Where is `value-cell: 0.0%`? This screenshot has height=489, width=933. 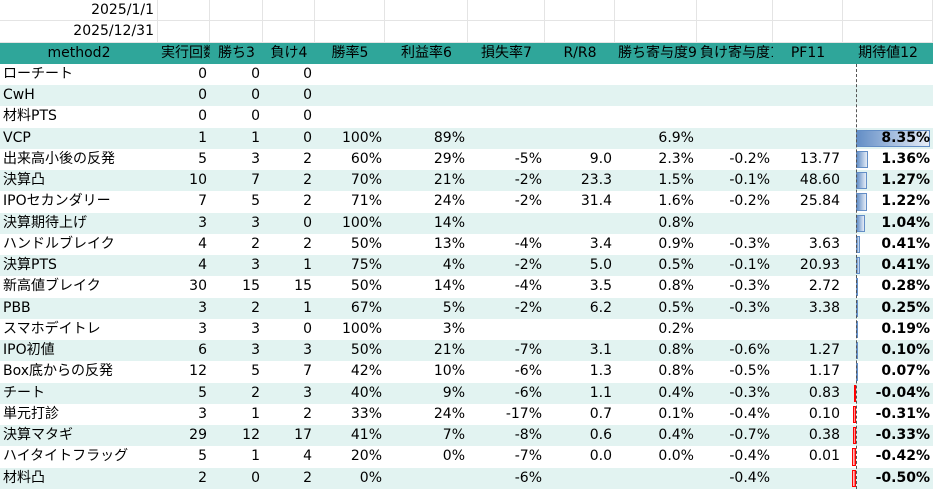 value-cell: 0.0% is located at coordinates (676, 456).